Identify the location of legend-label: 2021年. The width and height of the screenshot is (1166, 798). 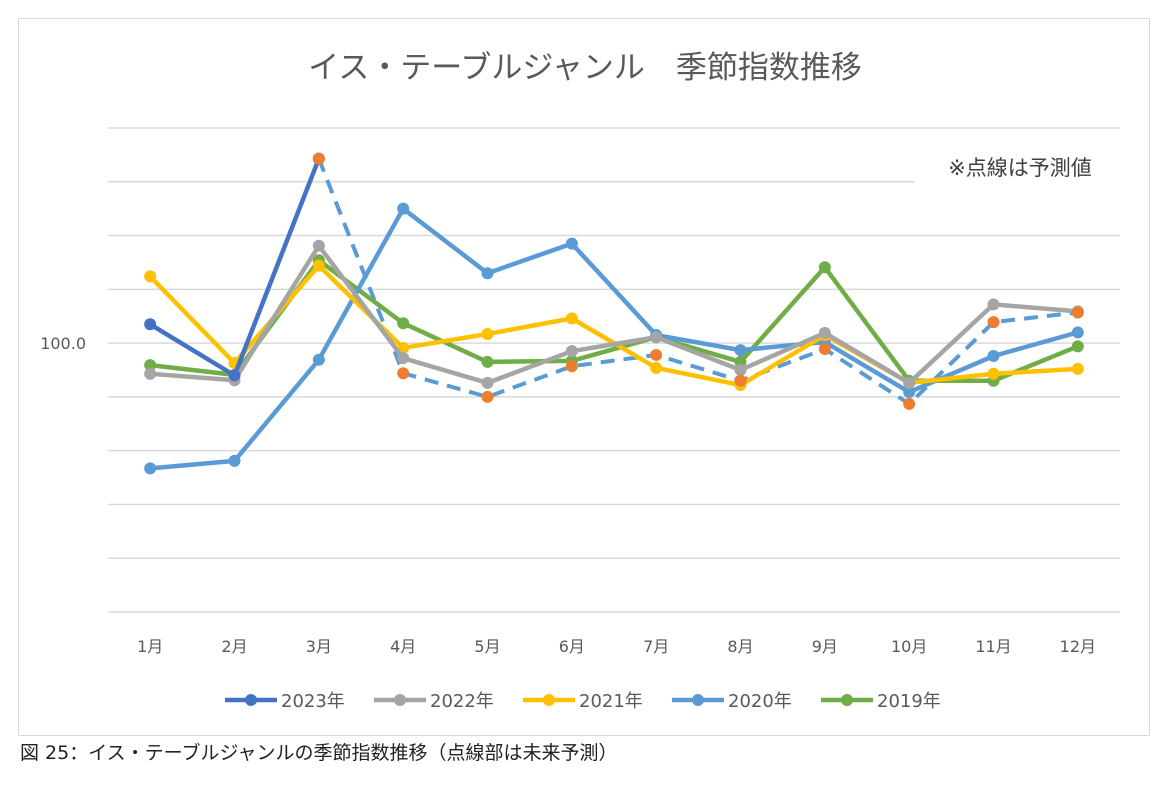
(611, 701).